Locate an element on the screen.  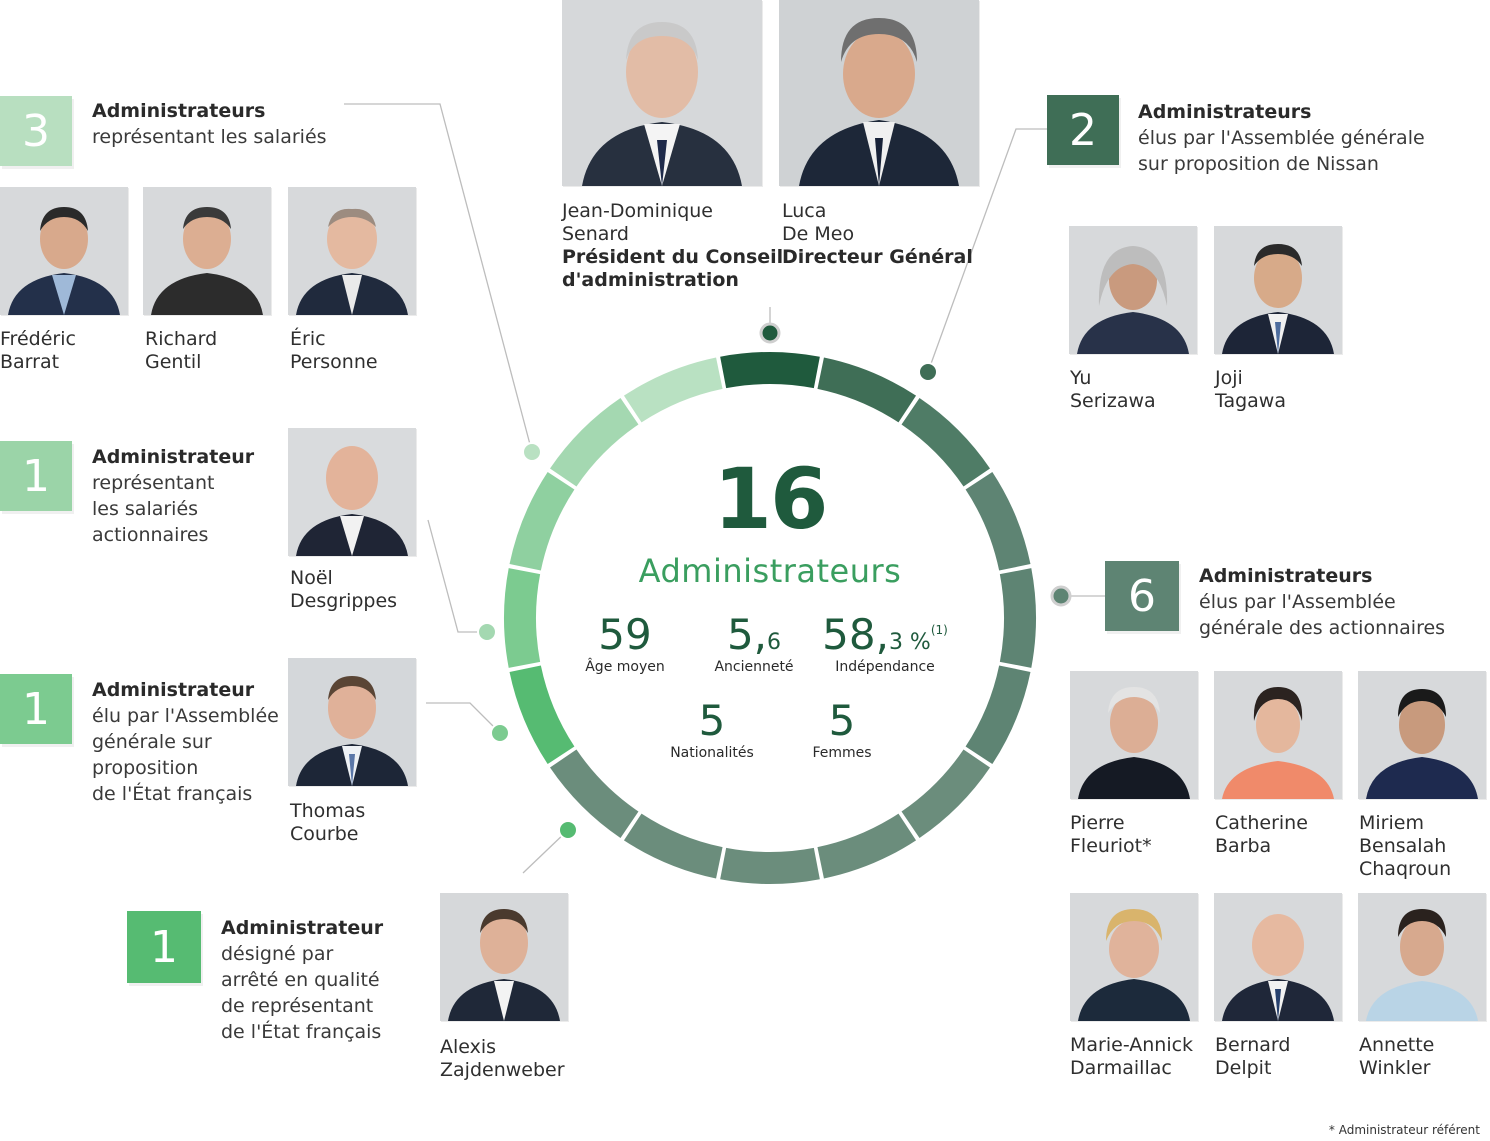
photo-winkler is located at coordinates (1422, 957).